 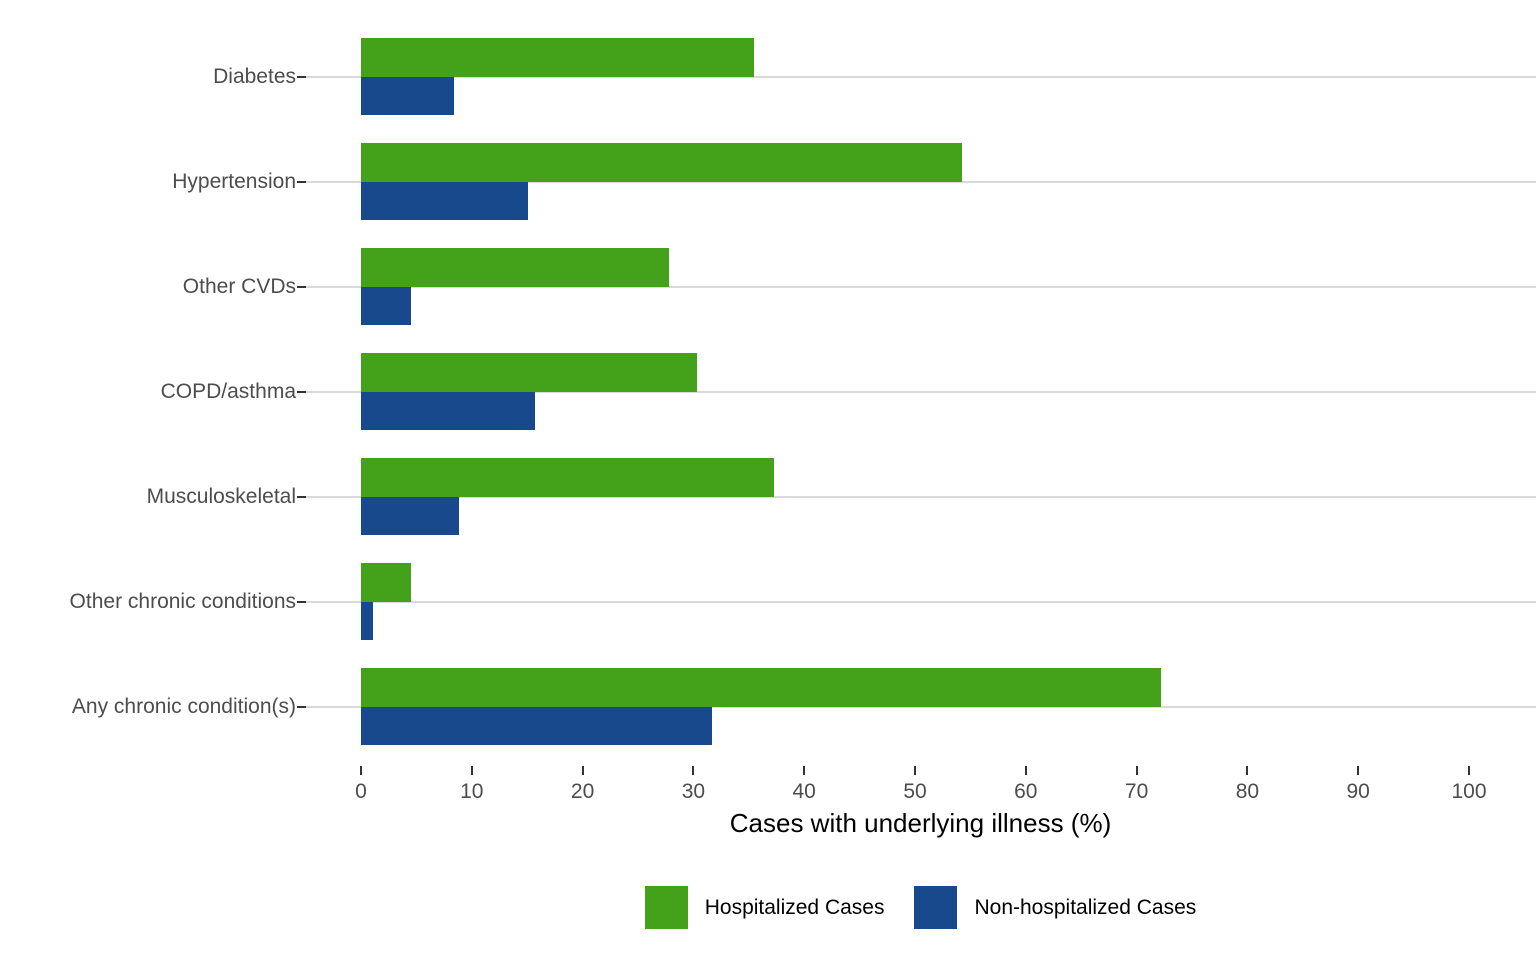 I want to click on category-label: Musculoskeletal, so click(x=221, y=496).